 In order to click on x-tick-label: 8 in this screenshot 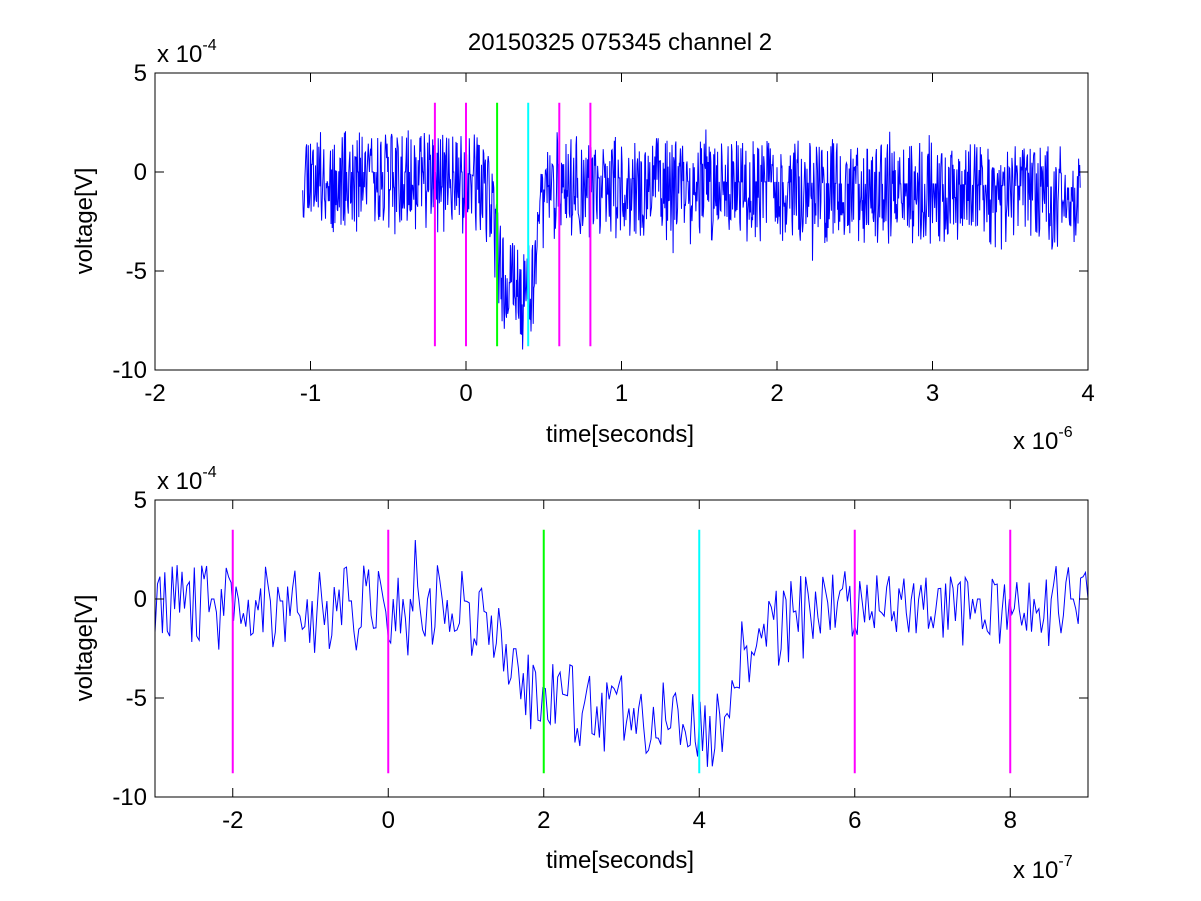, I will do `click(1010, 820)`.